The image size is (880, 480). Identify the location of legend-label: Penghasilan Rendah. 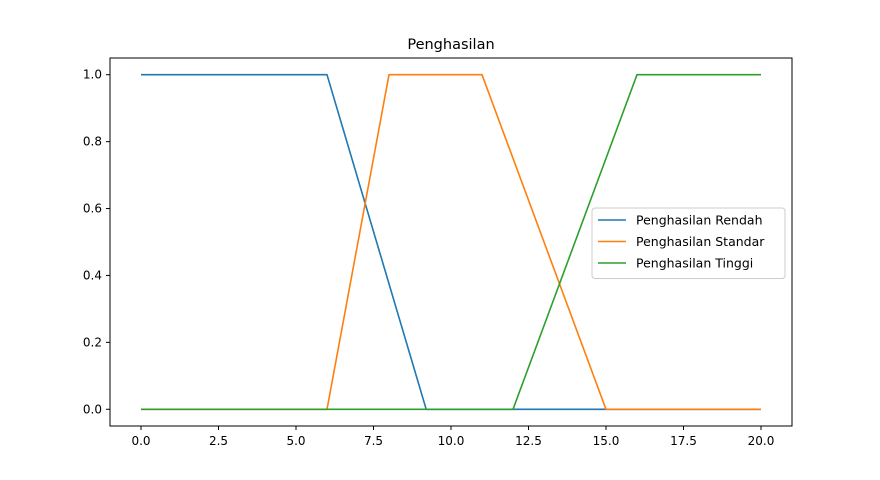
(699, 220).